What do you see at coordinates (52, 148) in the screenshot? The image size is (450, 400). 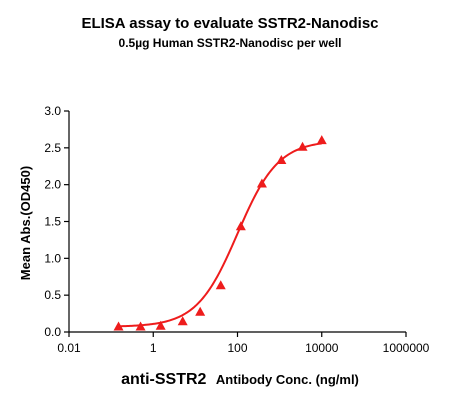 I see `y-tick-label: 2.5` at bounding box center [52, 148].